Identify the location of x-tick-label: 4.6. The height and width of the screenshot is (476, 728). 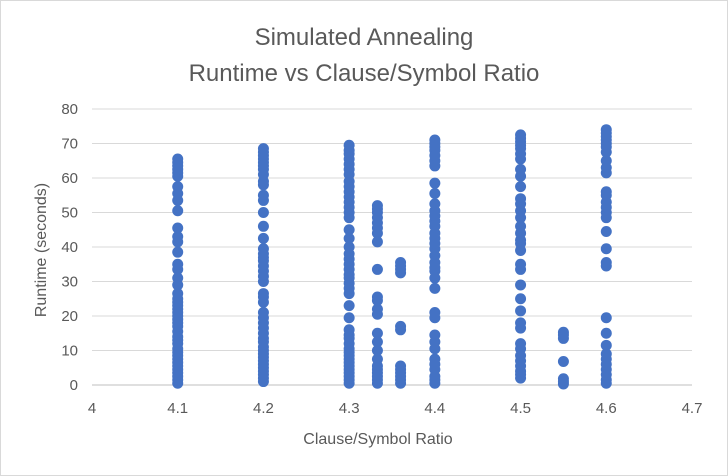
(606, 408).